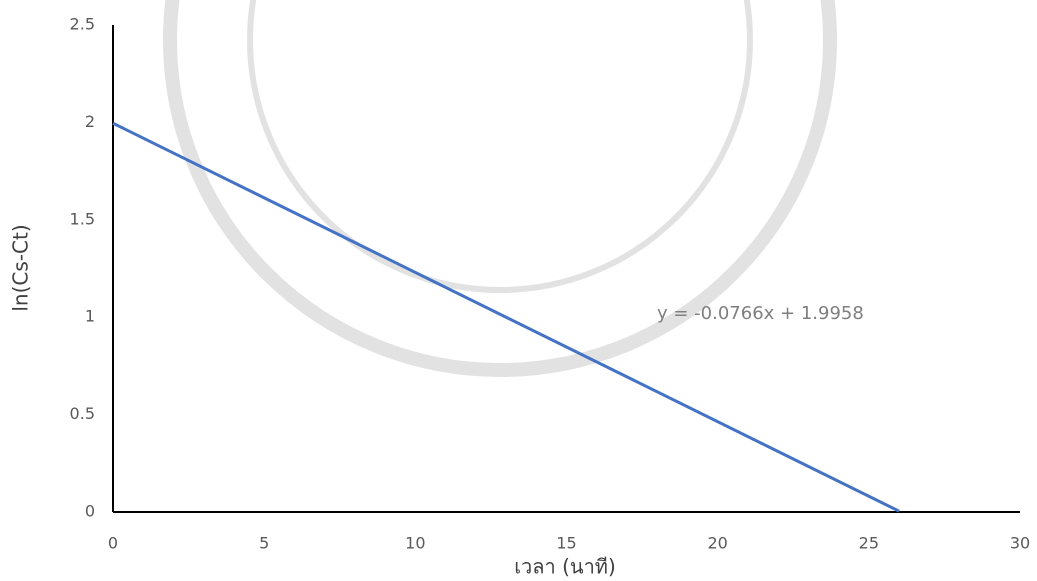 Image resolution: width=1037 pixels, height=581 pixels. Describe the element at coordinates (90, 121) in the screenshot. I see `y-tick-label: 2` at that location.